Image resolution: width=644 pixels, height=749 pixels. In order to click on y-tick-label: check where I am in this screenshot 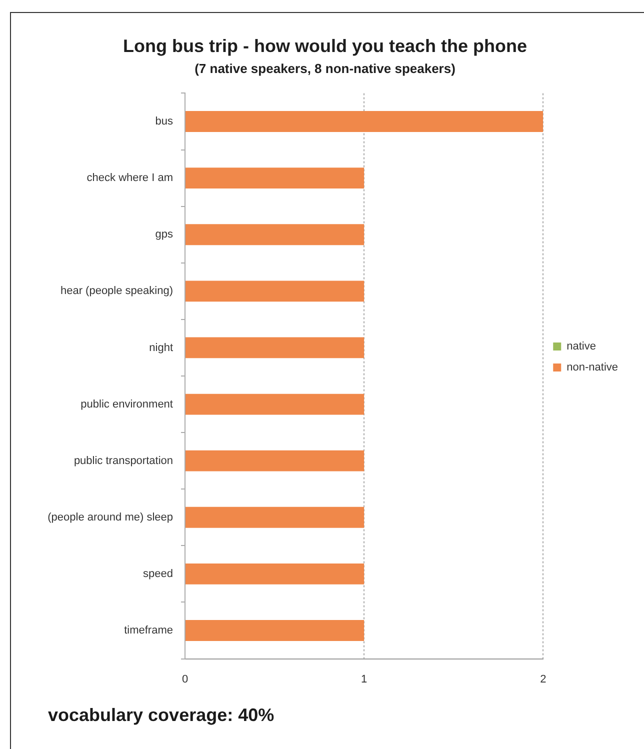, I will do `click(129, 178)`.